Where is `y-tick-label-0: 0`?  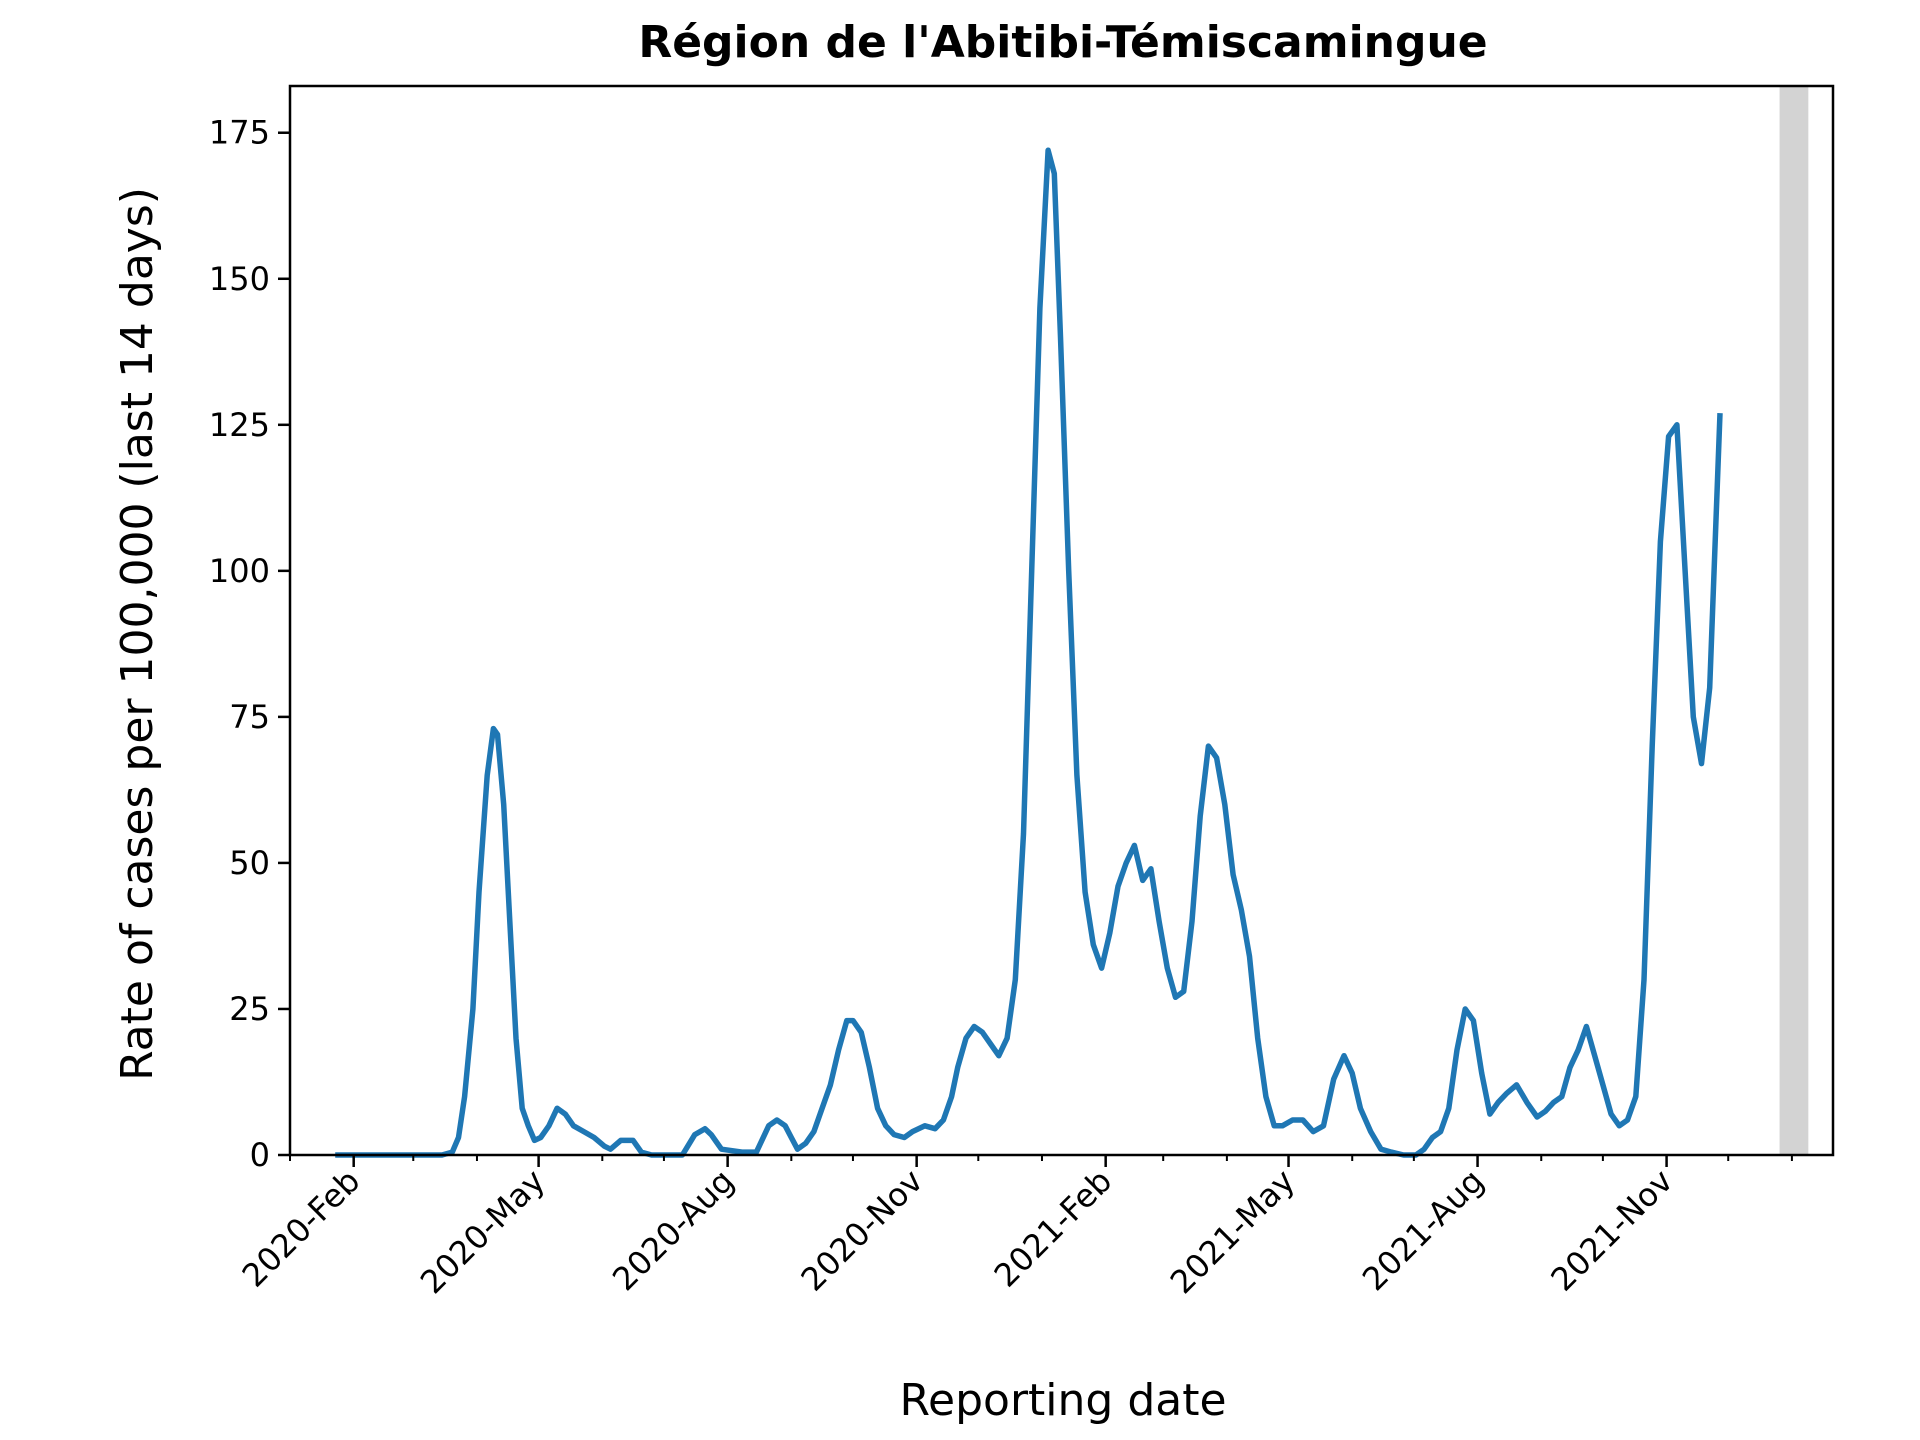
y-tick-label-0: 0 is located at coordinates (260, 1155).